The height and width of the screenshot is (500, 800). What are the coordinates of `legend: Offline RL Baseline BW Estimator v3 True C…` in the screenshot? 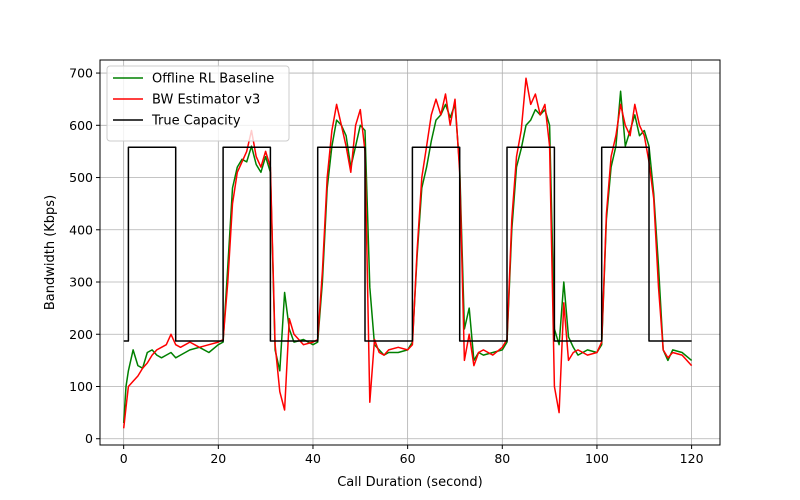 It's located at (198, 103).